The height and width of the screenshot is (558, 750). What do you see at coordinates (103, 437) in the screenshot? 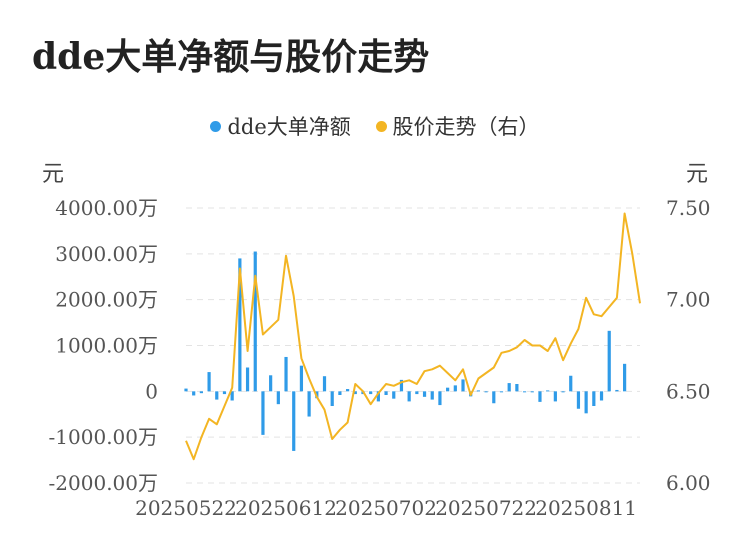
I see `y-left-tick-label: -1000.00万` at bounding box center [103, 437].